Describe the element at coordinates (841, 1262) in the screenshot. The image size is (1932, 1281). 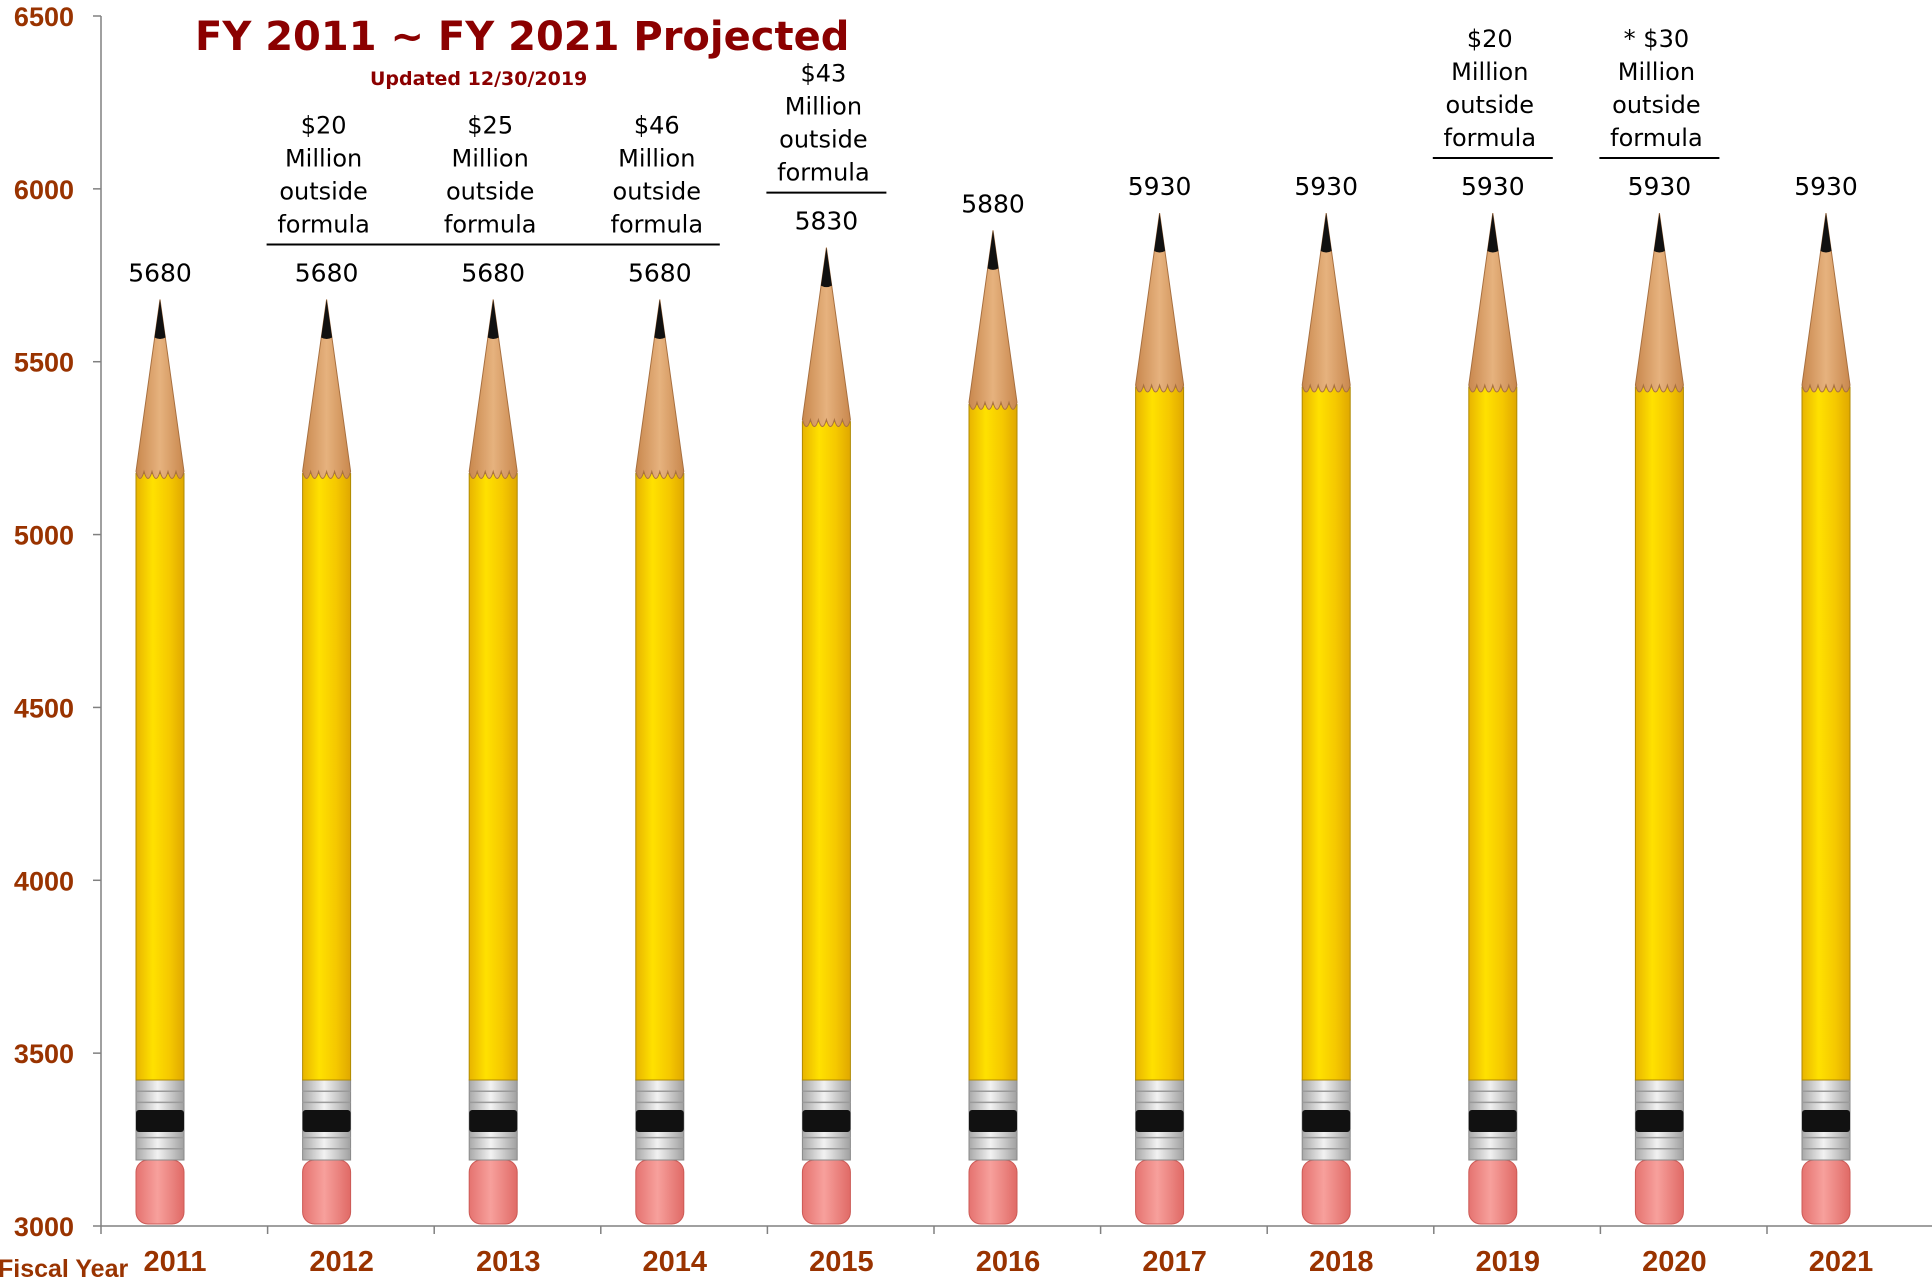
I see `x-tick-label: 2015` at that location.